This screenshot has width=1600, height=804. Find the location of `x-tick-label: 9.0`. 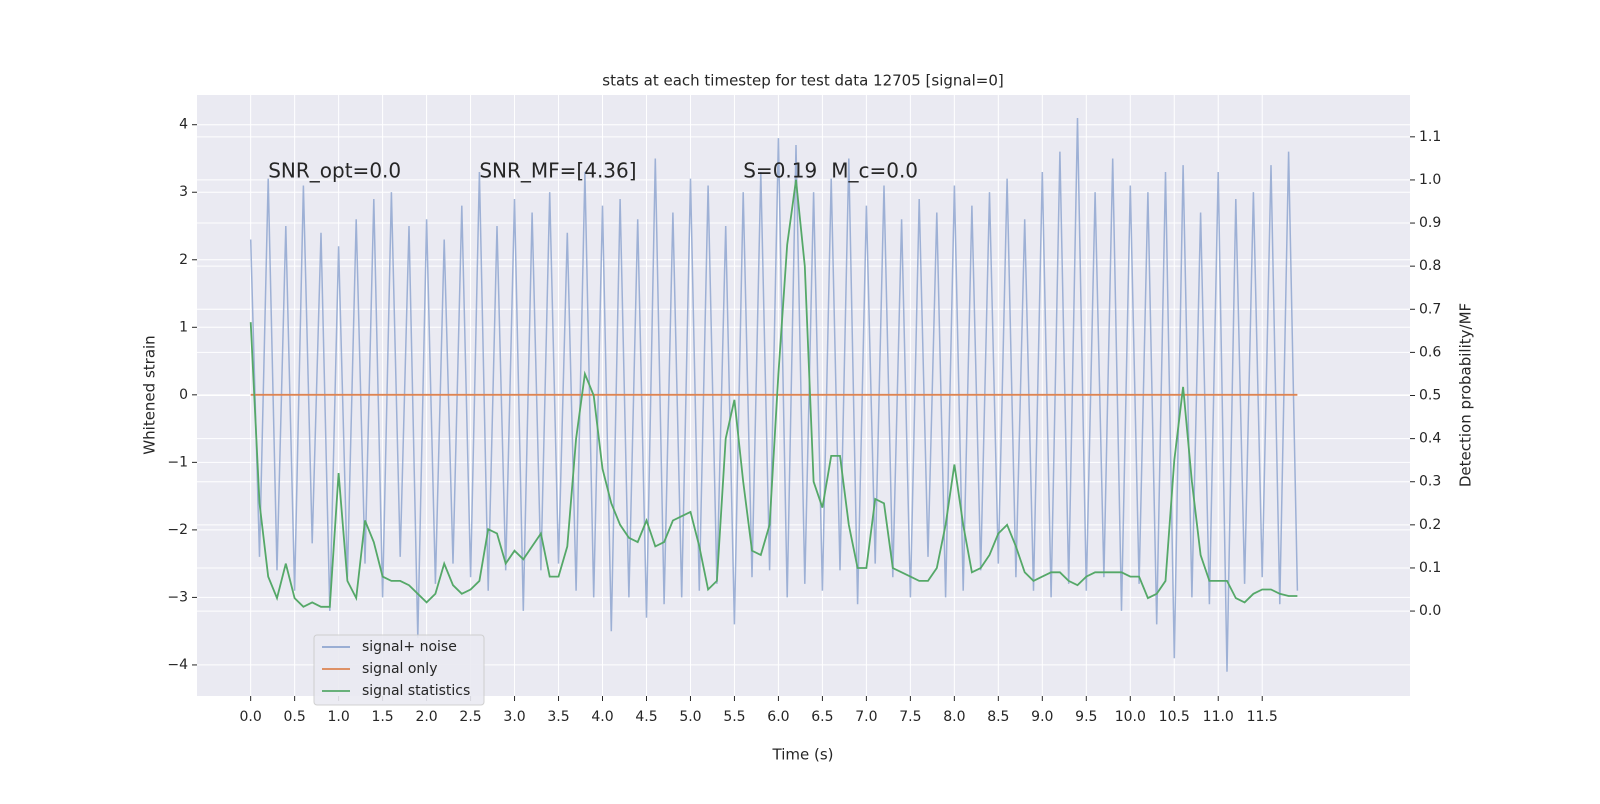

x-tick-label: 9.0 is located at coordinates (1042, 717).